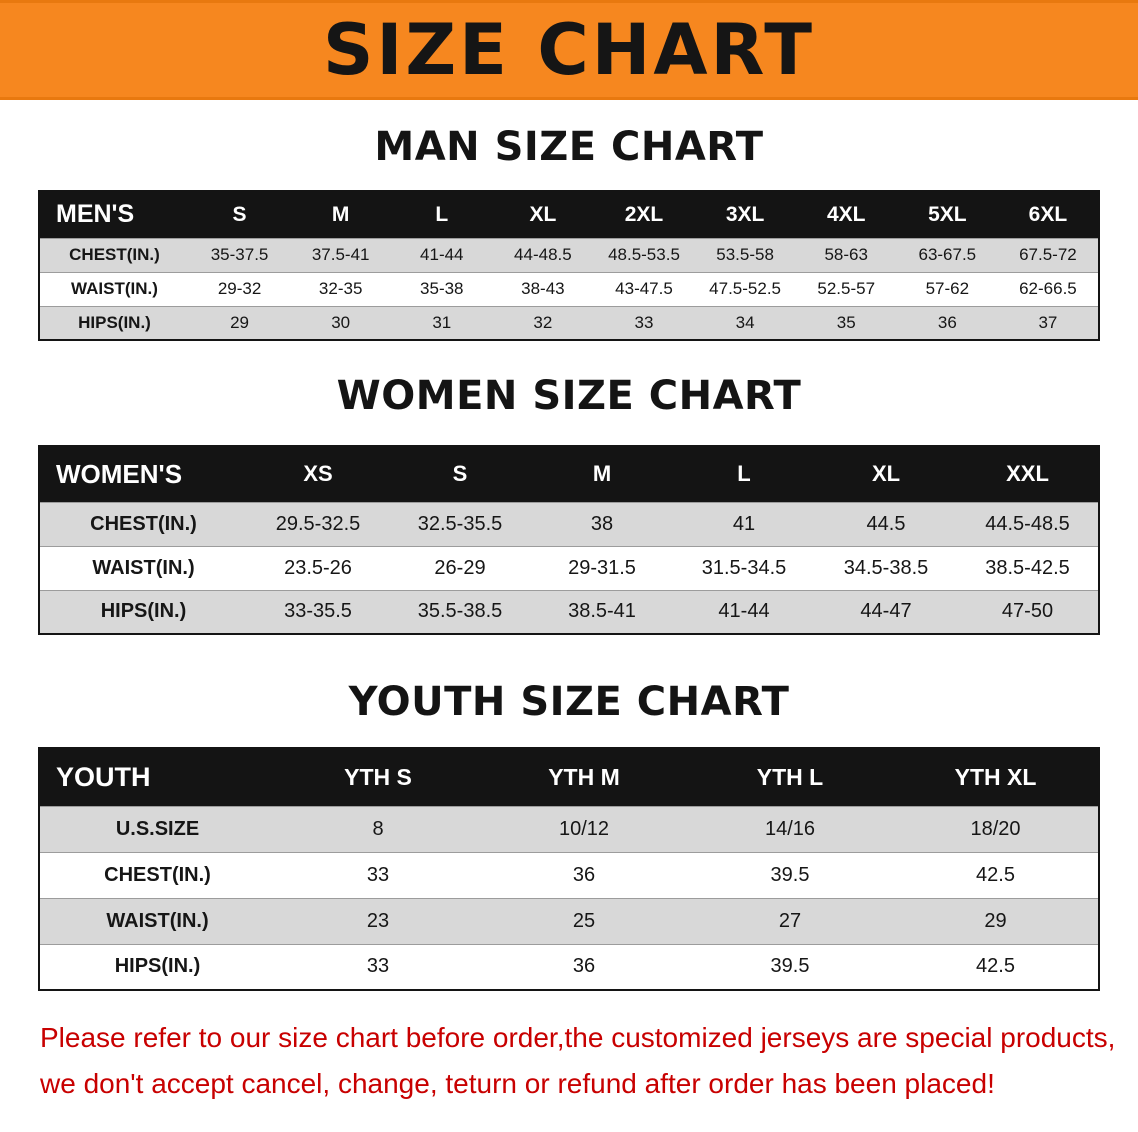 This screenshot has height=1132, width=1138. What do you see at coordinates (584, 828) in the screenshot?
I see `measurement-value: 10/12` at bounding box center [584, 828].